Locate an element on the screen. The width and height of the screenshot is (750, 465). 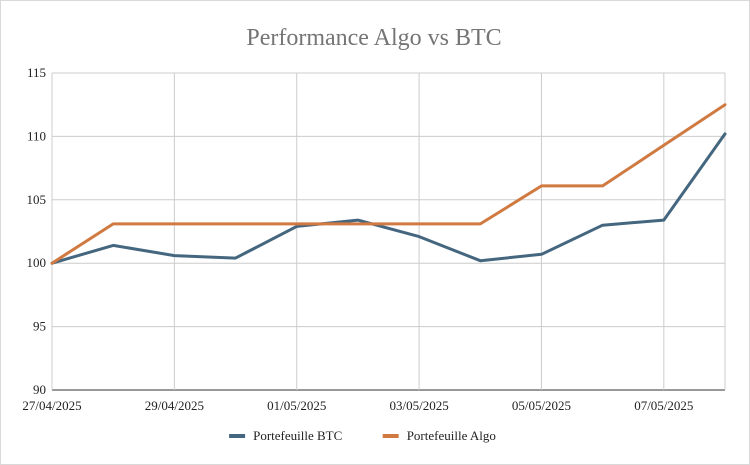
x-tick-label: 27/04/2025 is located at coordinates (51, 405).